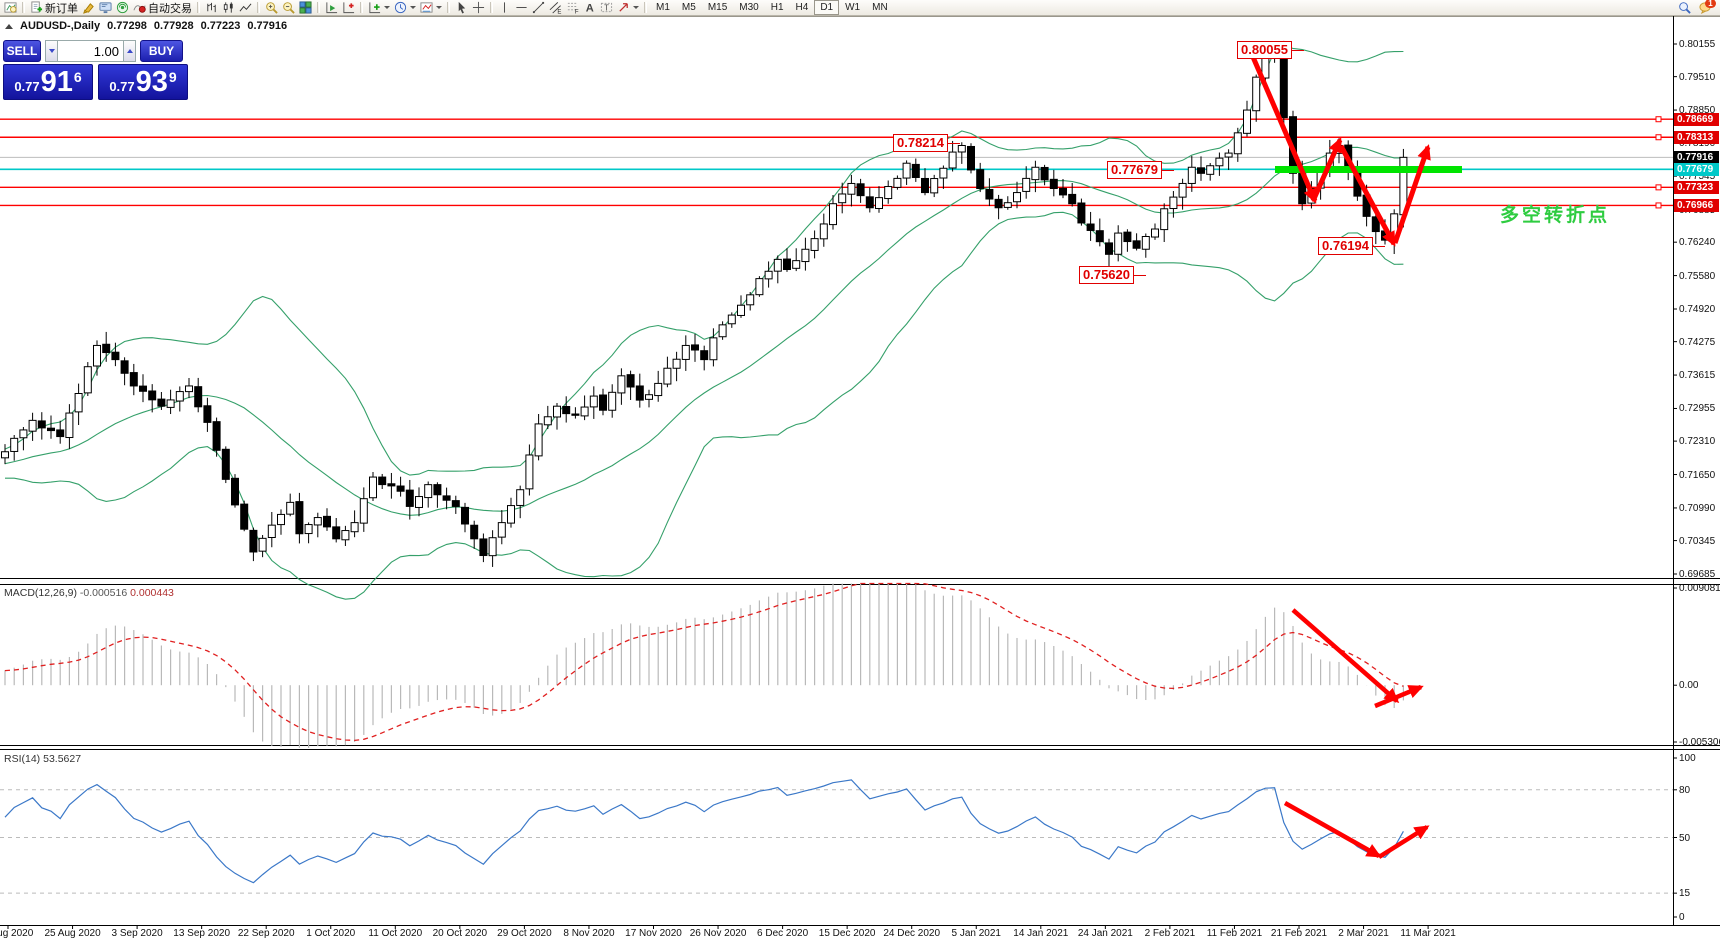 The height and width of the screenshot is (942, 1720). What do you see at coordinates (1555, 215) in the screenshot?
I see `chart-note-text: 多空转折点` at bounding box center [1555, 215].